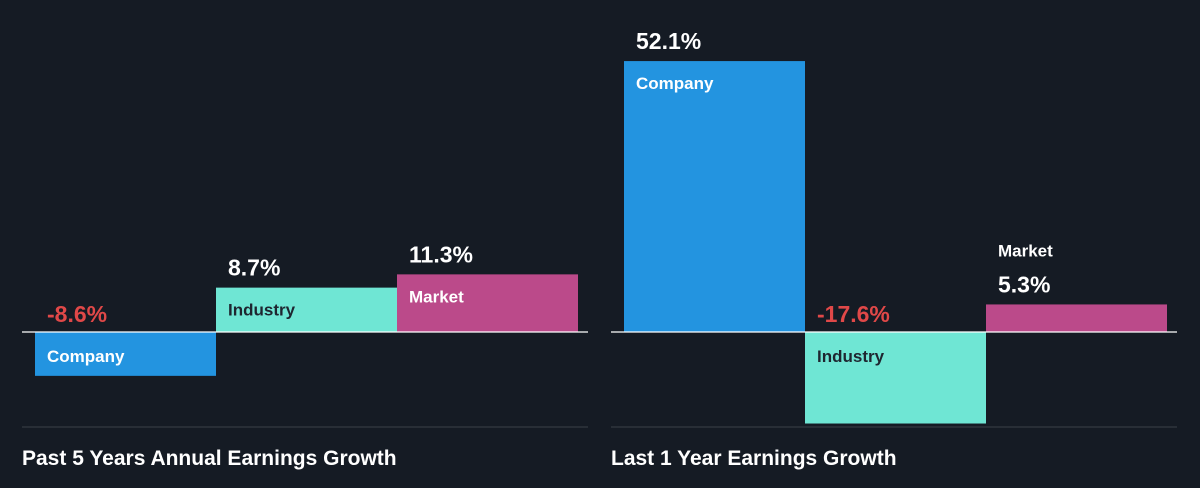 This screenshot has height=488, width=1200. I want to click on market-value-label: 11.3%, so click(441, 254).